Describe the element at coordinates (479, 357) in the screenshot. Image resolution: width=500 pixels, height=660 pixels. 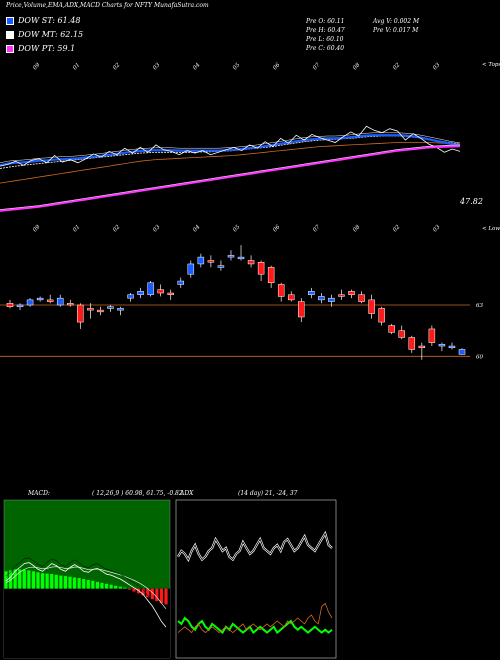
I see `price-level-label: 60` at that location.